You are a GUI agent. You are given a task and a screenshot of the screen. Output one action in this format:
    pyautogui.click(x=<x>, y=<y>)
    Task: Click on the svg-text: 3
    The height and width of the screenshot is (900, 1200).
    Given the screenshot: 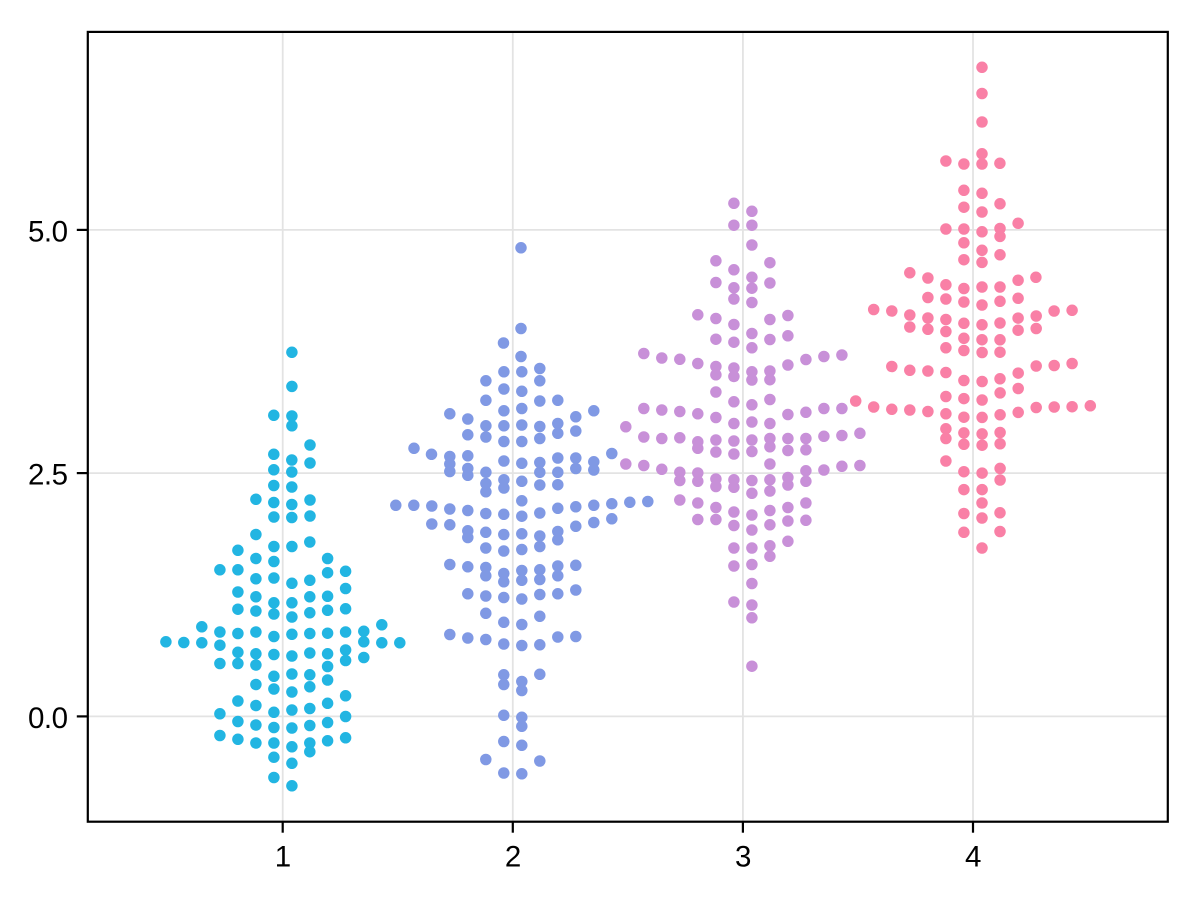 What is the action you would take?
    pyautogui.click(x=743, y=856)
    